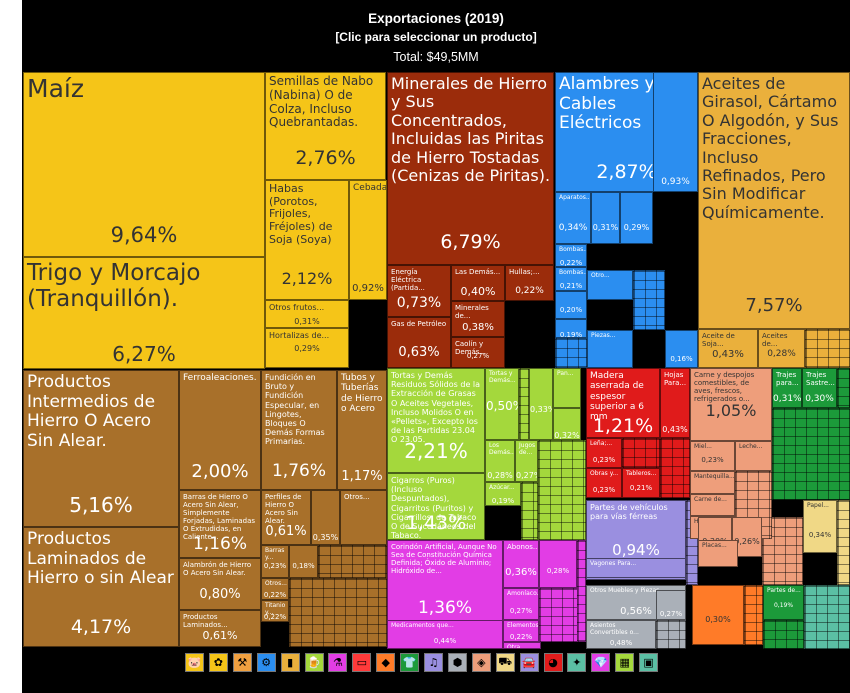 This screenshot has height=693, width=850. I want to click on treemap-cell: Aceite de Soja... 0,43%, so click(728, 348).